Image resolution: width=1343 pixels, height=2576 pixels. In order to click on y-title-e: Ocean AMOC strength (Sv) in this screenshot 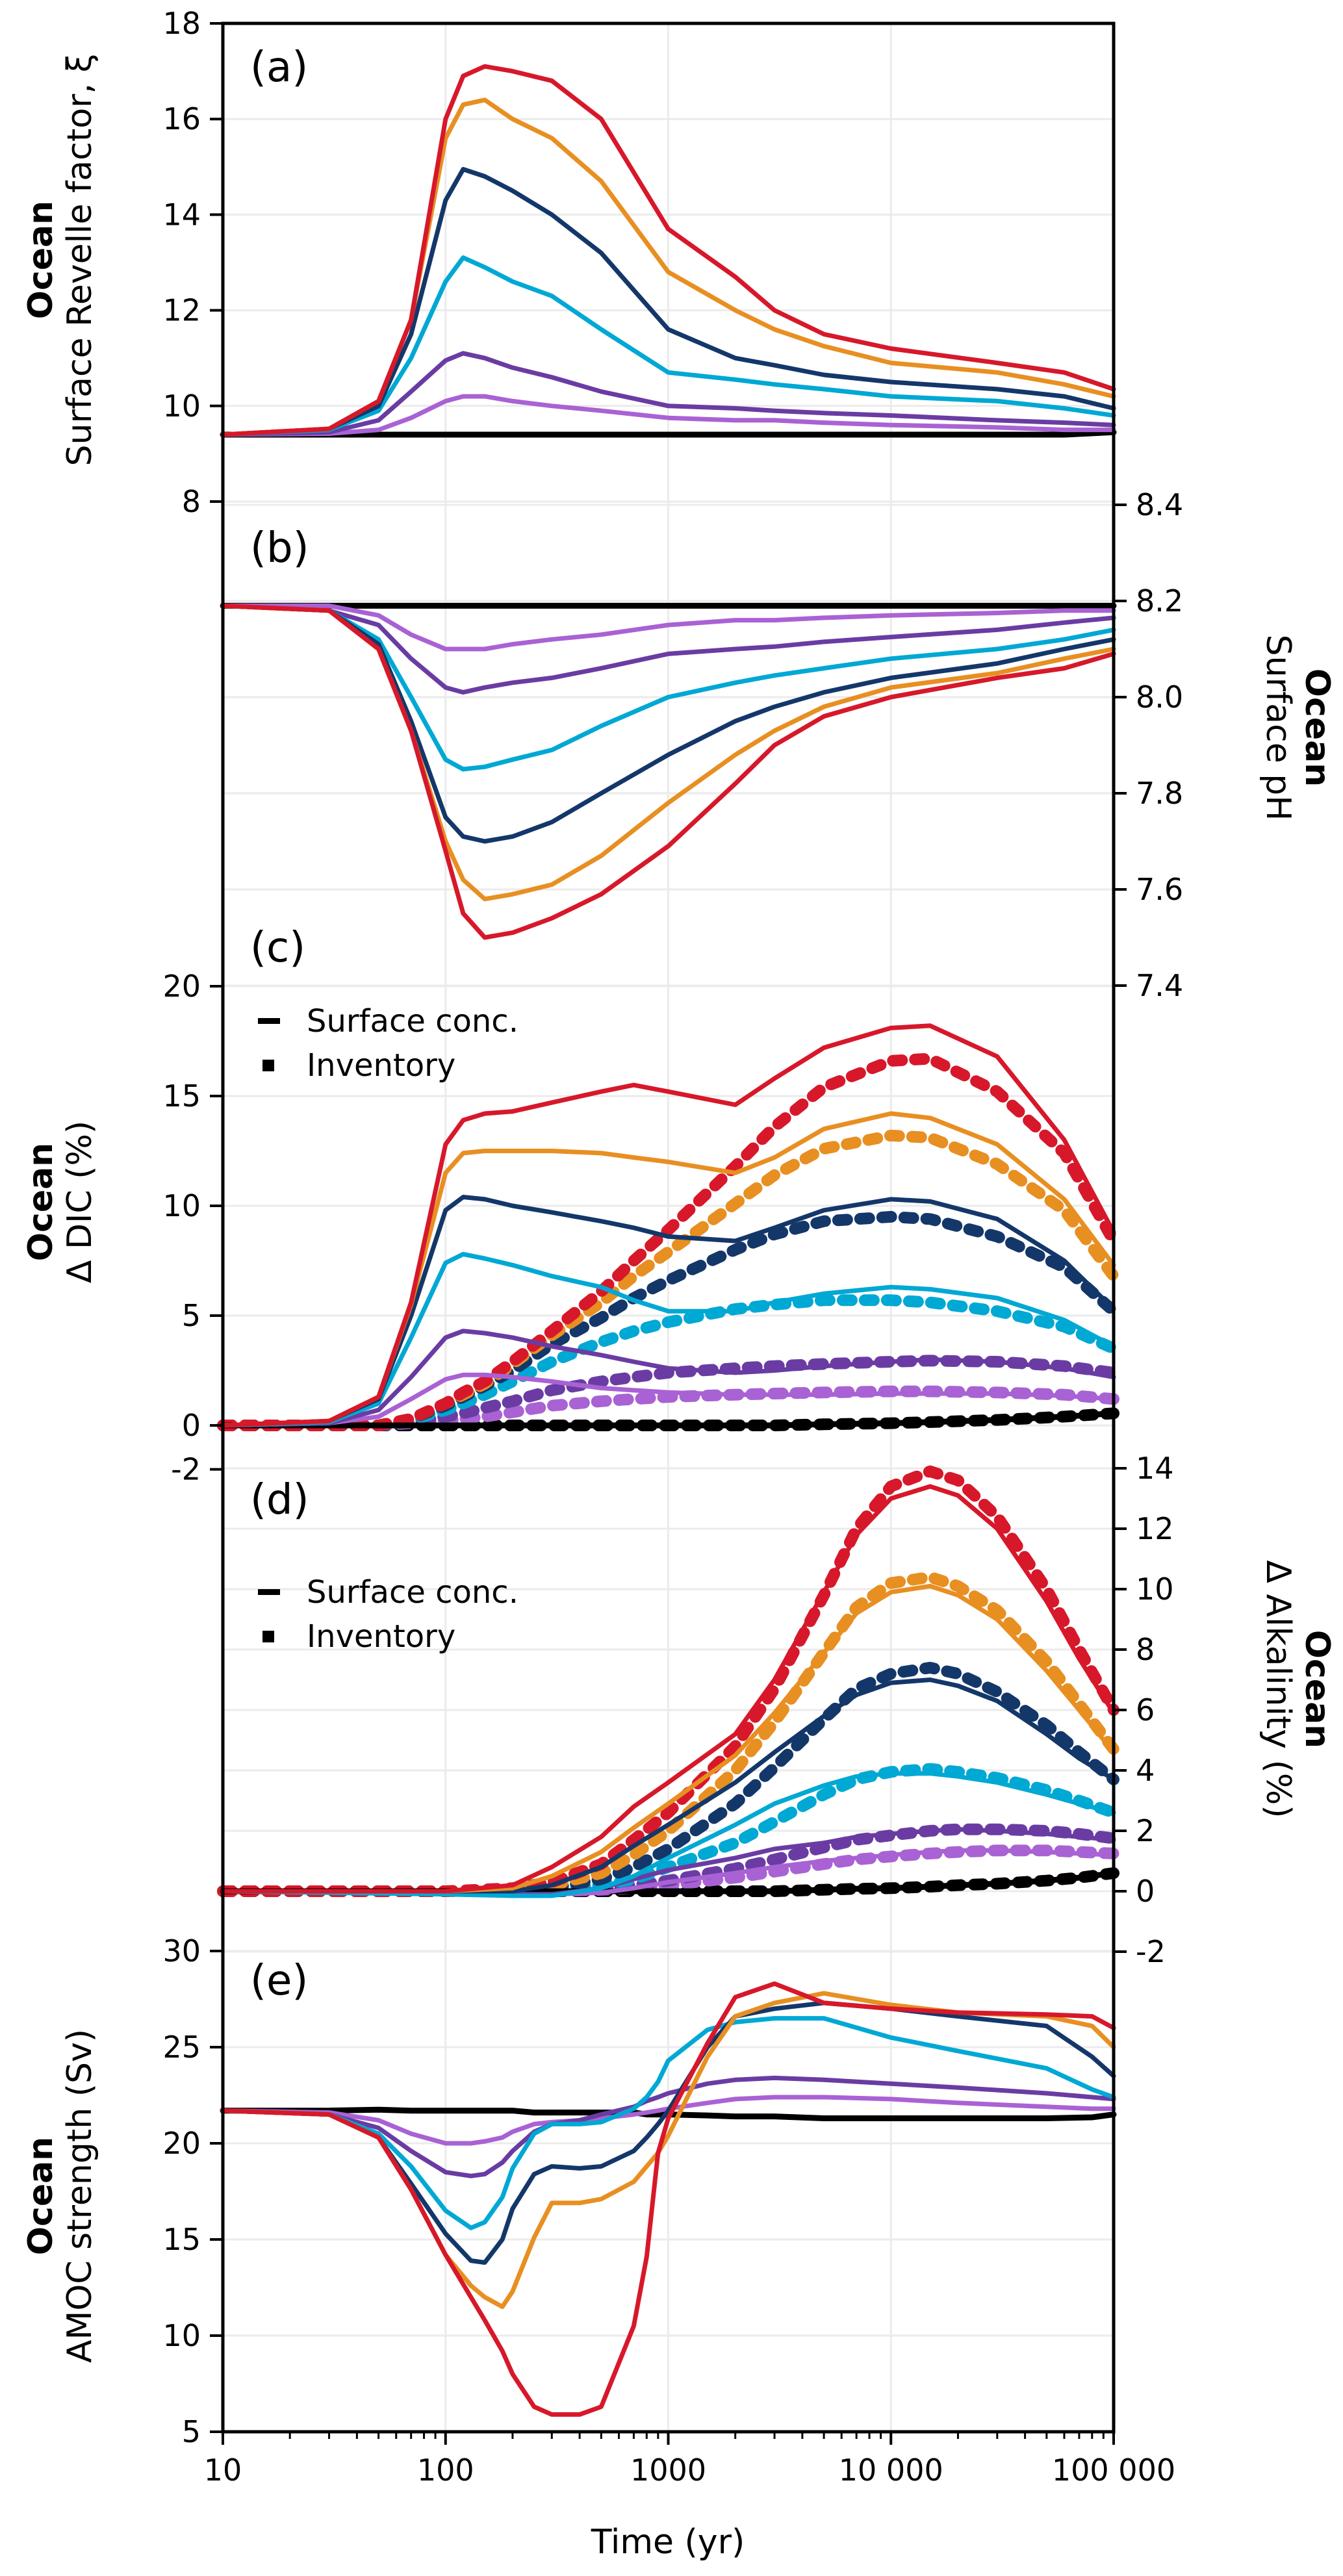, I will do `click(60, 2196)`.